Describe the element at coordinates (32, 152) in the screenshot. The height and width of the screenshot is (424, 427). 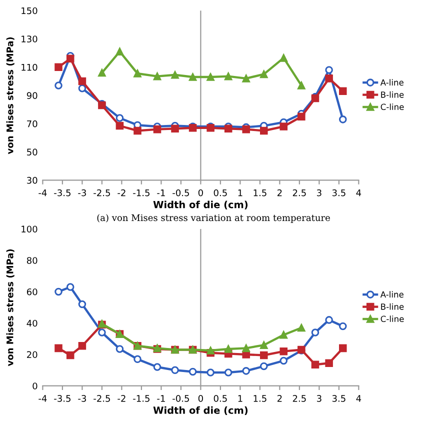
I see `y-tick-label: 50` at that location.